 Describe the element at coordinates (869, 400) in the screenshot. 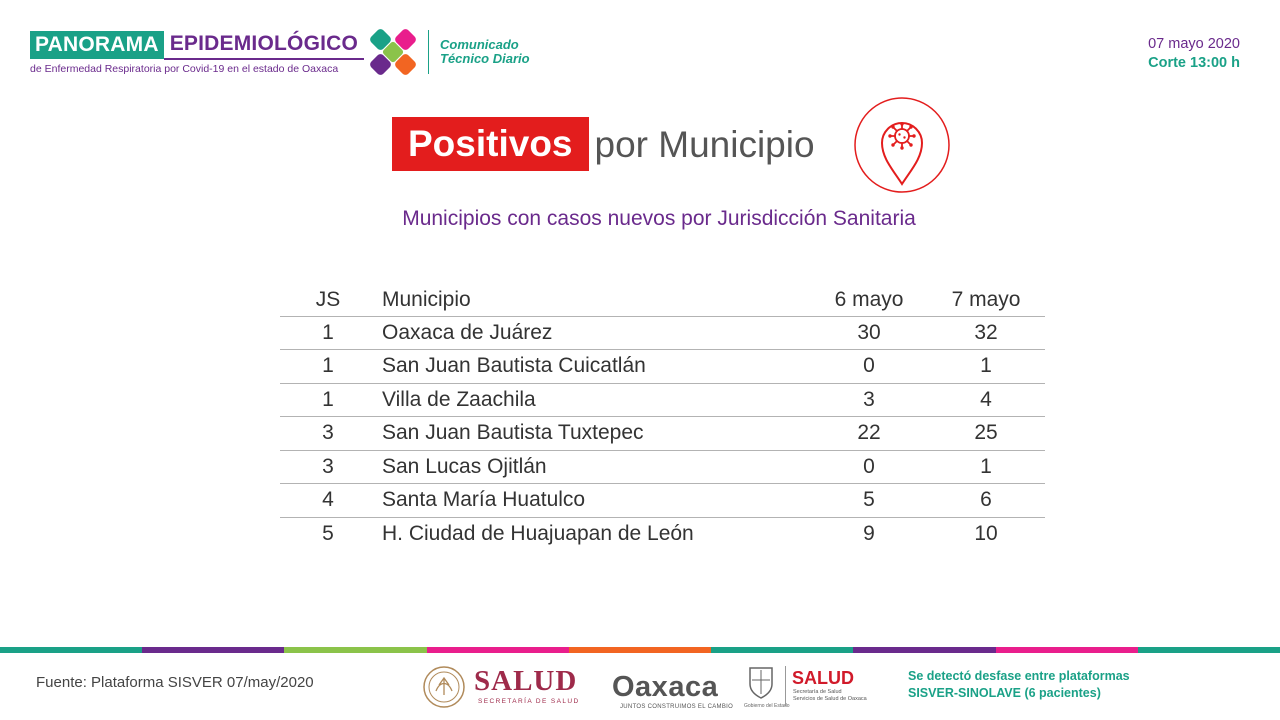

I see `cell-6-mayo: 3` at that location.